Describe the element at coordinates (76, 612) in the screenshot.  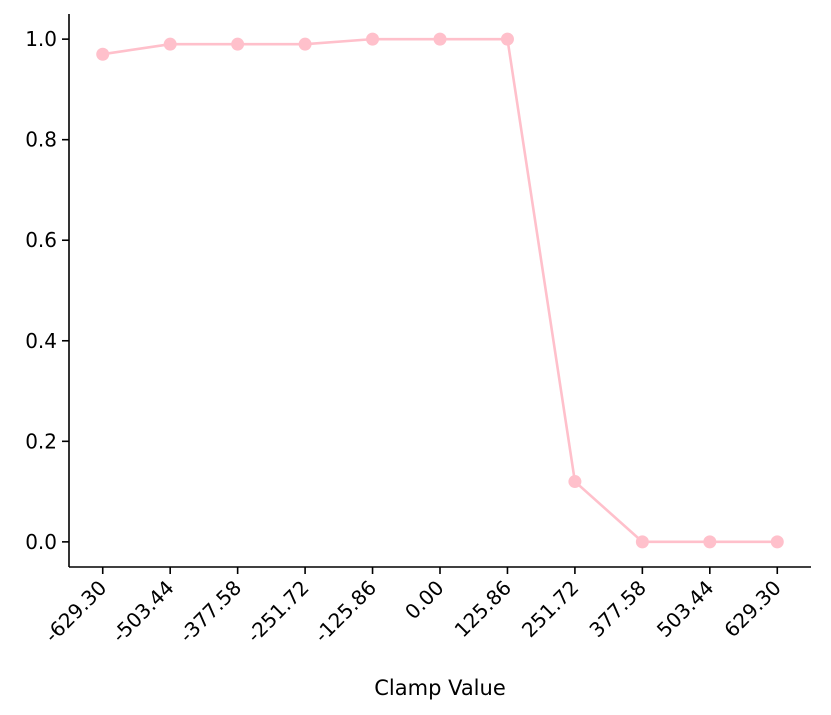
I see `x-tick-label: -629.30` at that location.